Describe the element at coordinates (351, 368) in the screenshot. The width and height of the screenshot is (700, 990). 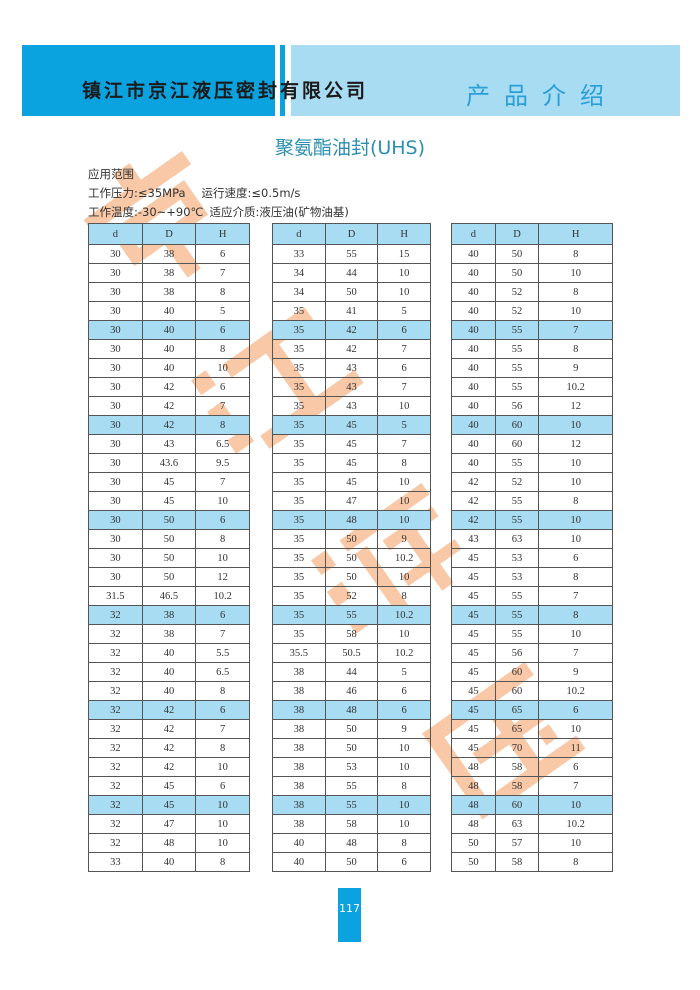
I see `table-row: 35 43 6` at that location.